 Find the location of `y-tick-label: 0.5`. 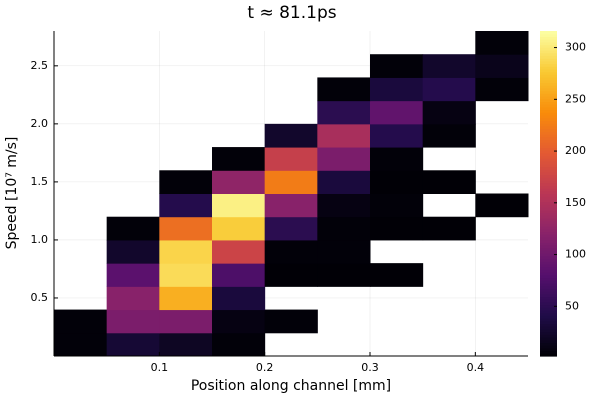

y-tick-label: 0.5 is located at coordinates (40, 297).